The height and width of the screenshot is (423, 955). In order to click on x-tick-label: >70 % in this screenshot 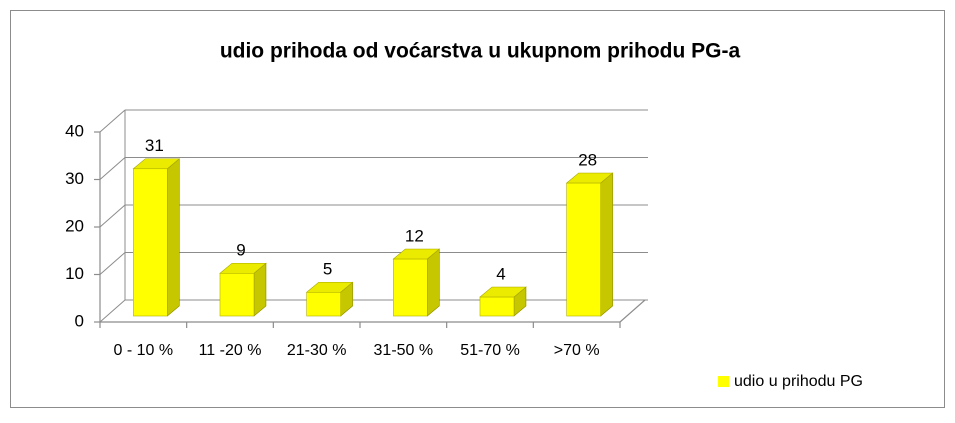, I will do `click(576, 350)`.